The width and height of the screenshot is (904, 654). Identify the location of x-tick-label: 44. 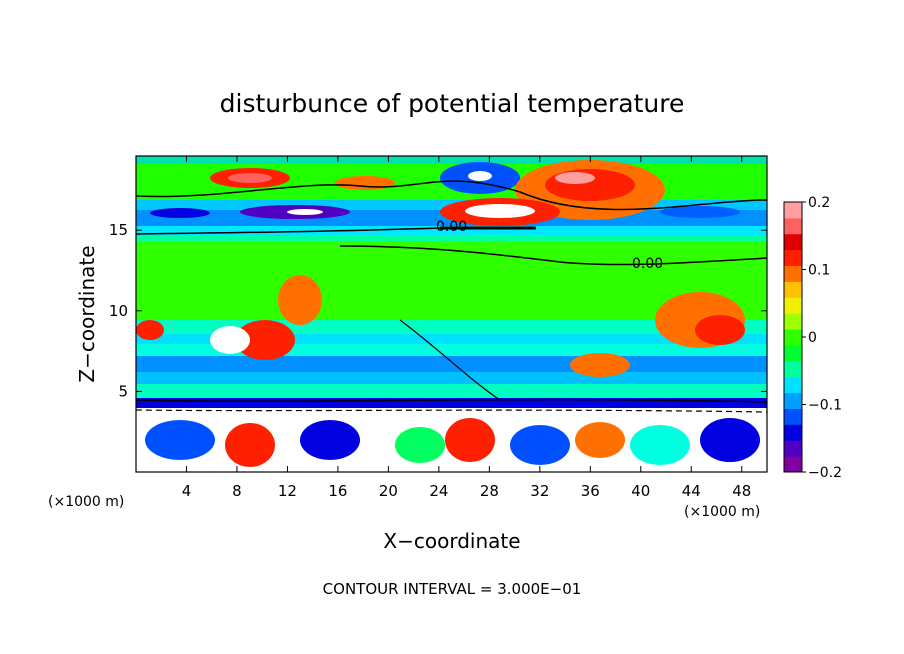
(691, 491).